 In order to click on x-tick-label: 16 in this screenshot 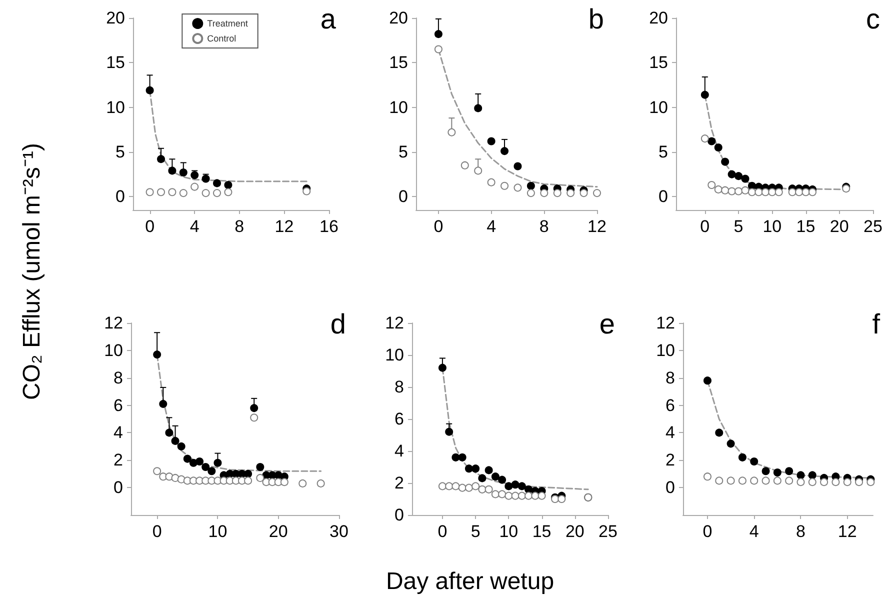, I will do `click(329, 226)`.